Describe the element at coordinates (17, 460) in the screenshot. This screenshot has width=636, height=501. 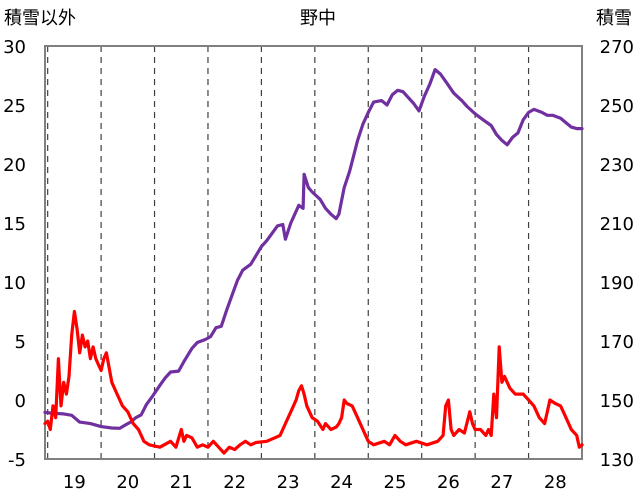
I see `left-tick-label: -5` at that location.